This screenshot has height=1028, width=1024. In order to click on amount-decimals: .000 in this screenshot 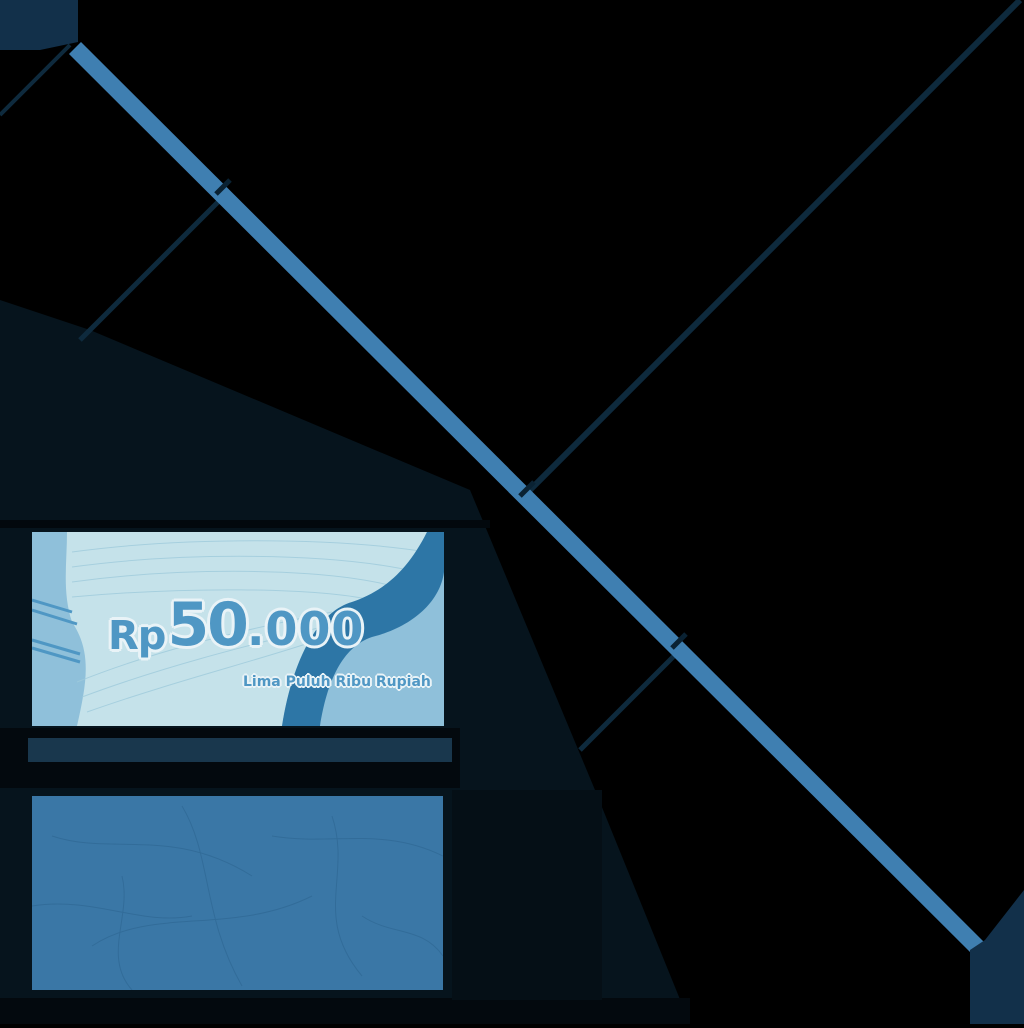, I will do `click(305, 629)`.